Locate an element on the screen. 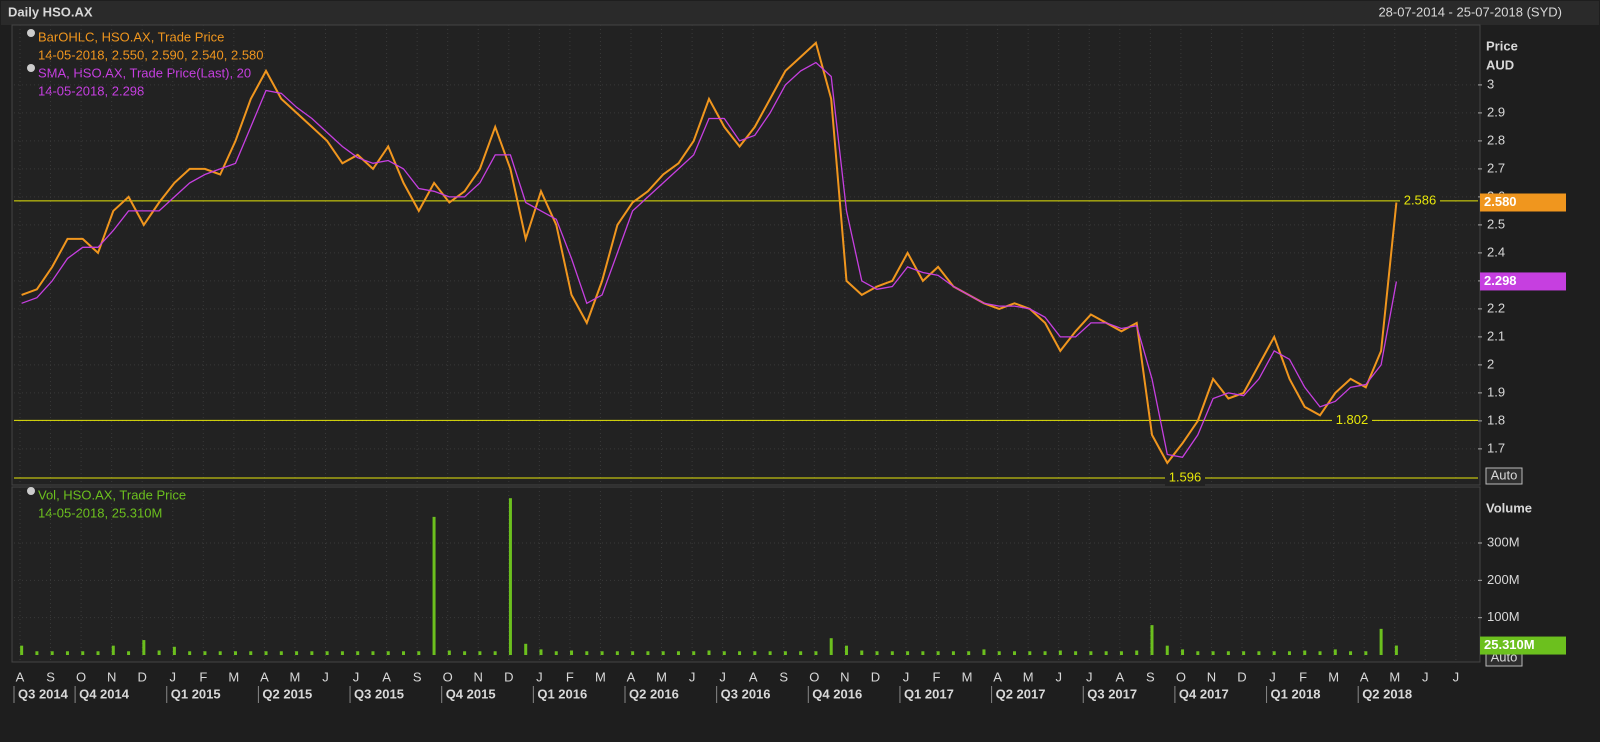 This screenshot has width=1600, height=742. y-tick-label: 2.7 is located at coordinates (1496, 167).